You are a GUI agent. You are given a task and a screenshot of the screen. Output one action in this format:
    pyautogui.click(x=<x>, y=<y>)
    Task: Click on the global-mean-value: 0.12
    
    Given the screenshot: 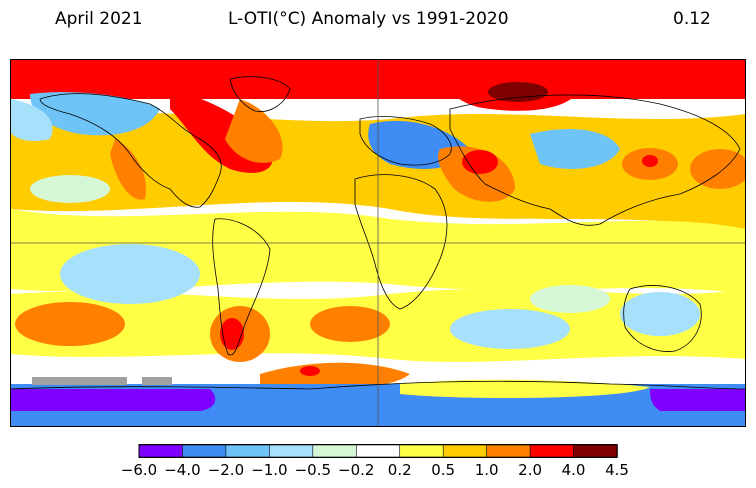 What is the action you would take?
    pyautogui.click(x=692, y=19)
    